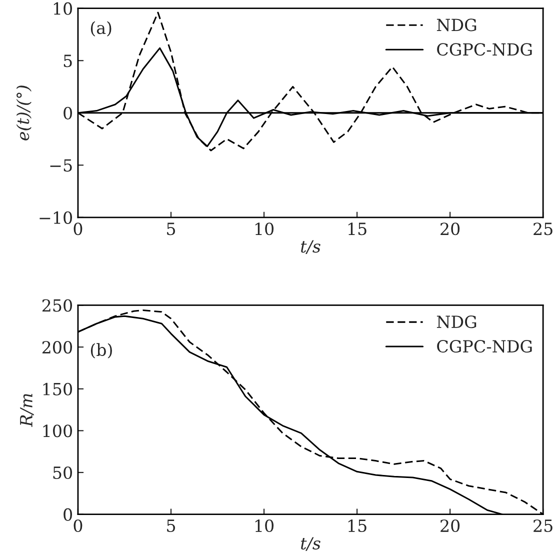 The width and height of the screenshot is (557, 556). I want to click on y-axis-title: R/m, so click(27, 410).